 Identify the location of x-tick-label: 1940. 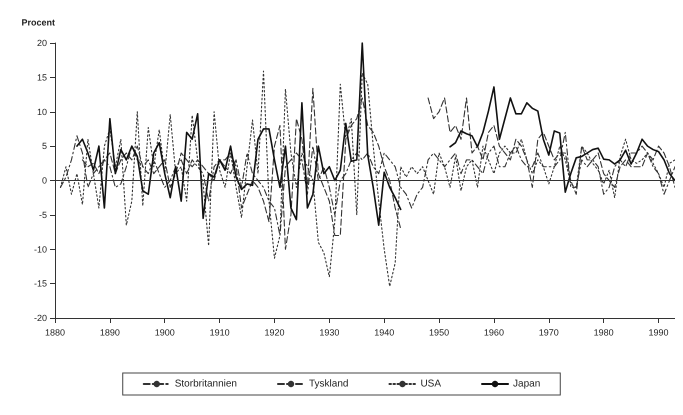
(384, 333).